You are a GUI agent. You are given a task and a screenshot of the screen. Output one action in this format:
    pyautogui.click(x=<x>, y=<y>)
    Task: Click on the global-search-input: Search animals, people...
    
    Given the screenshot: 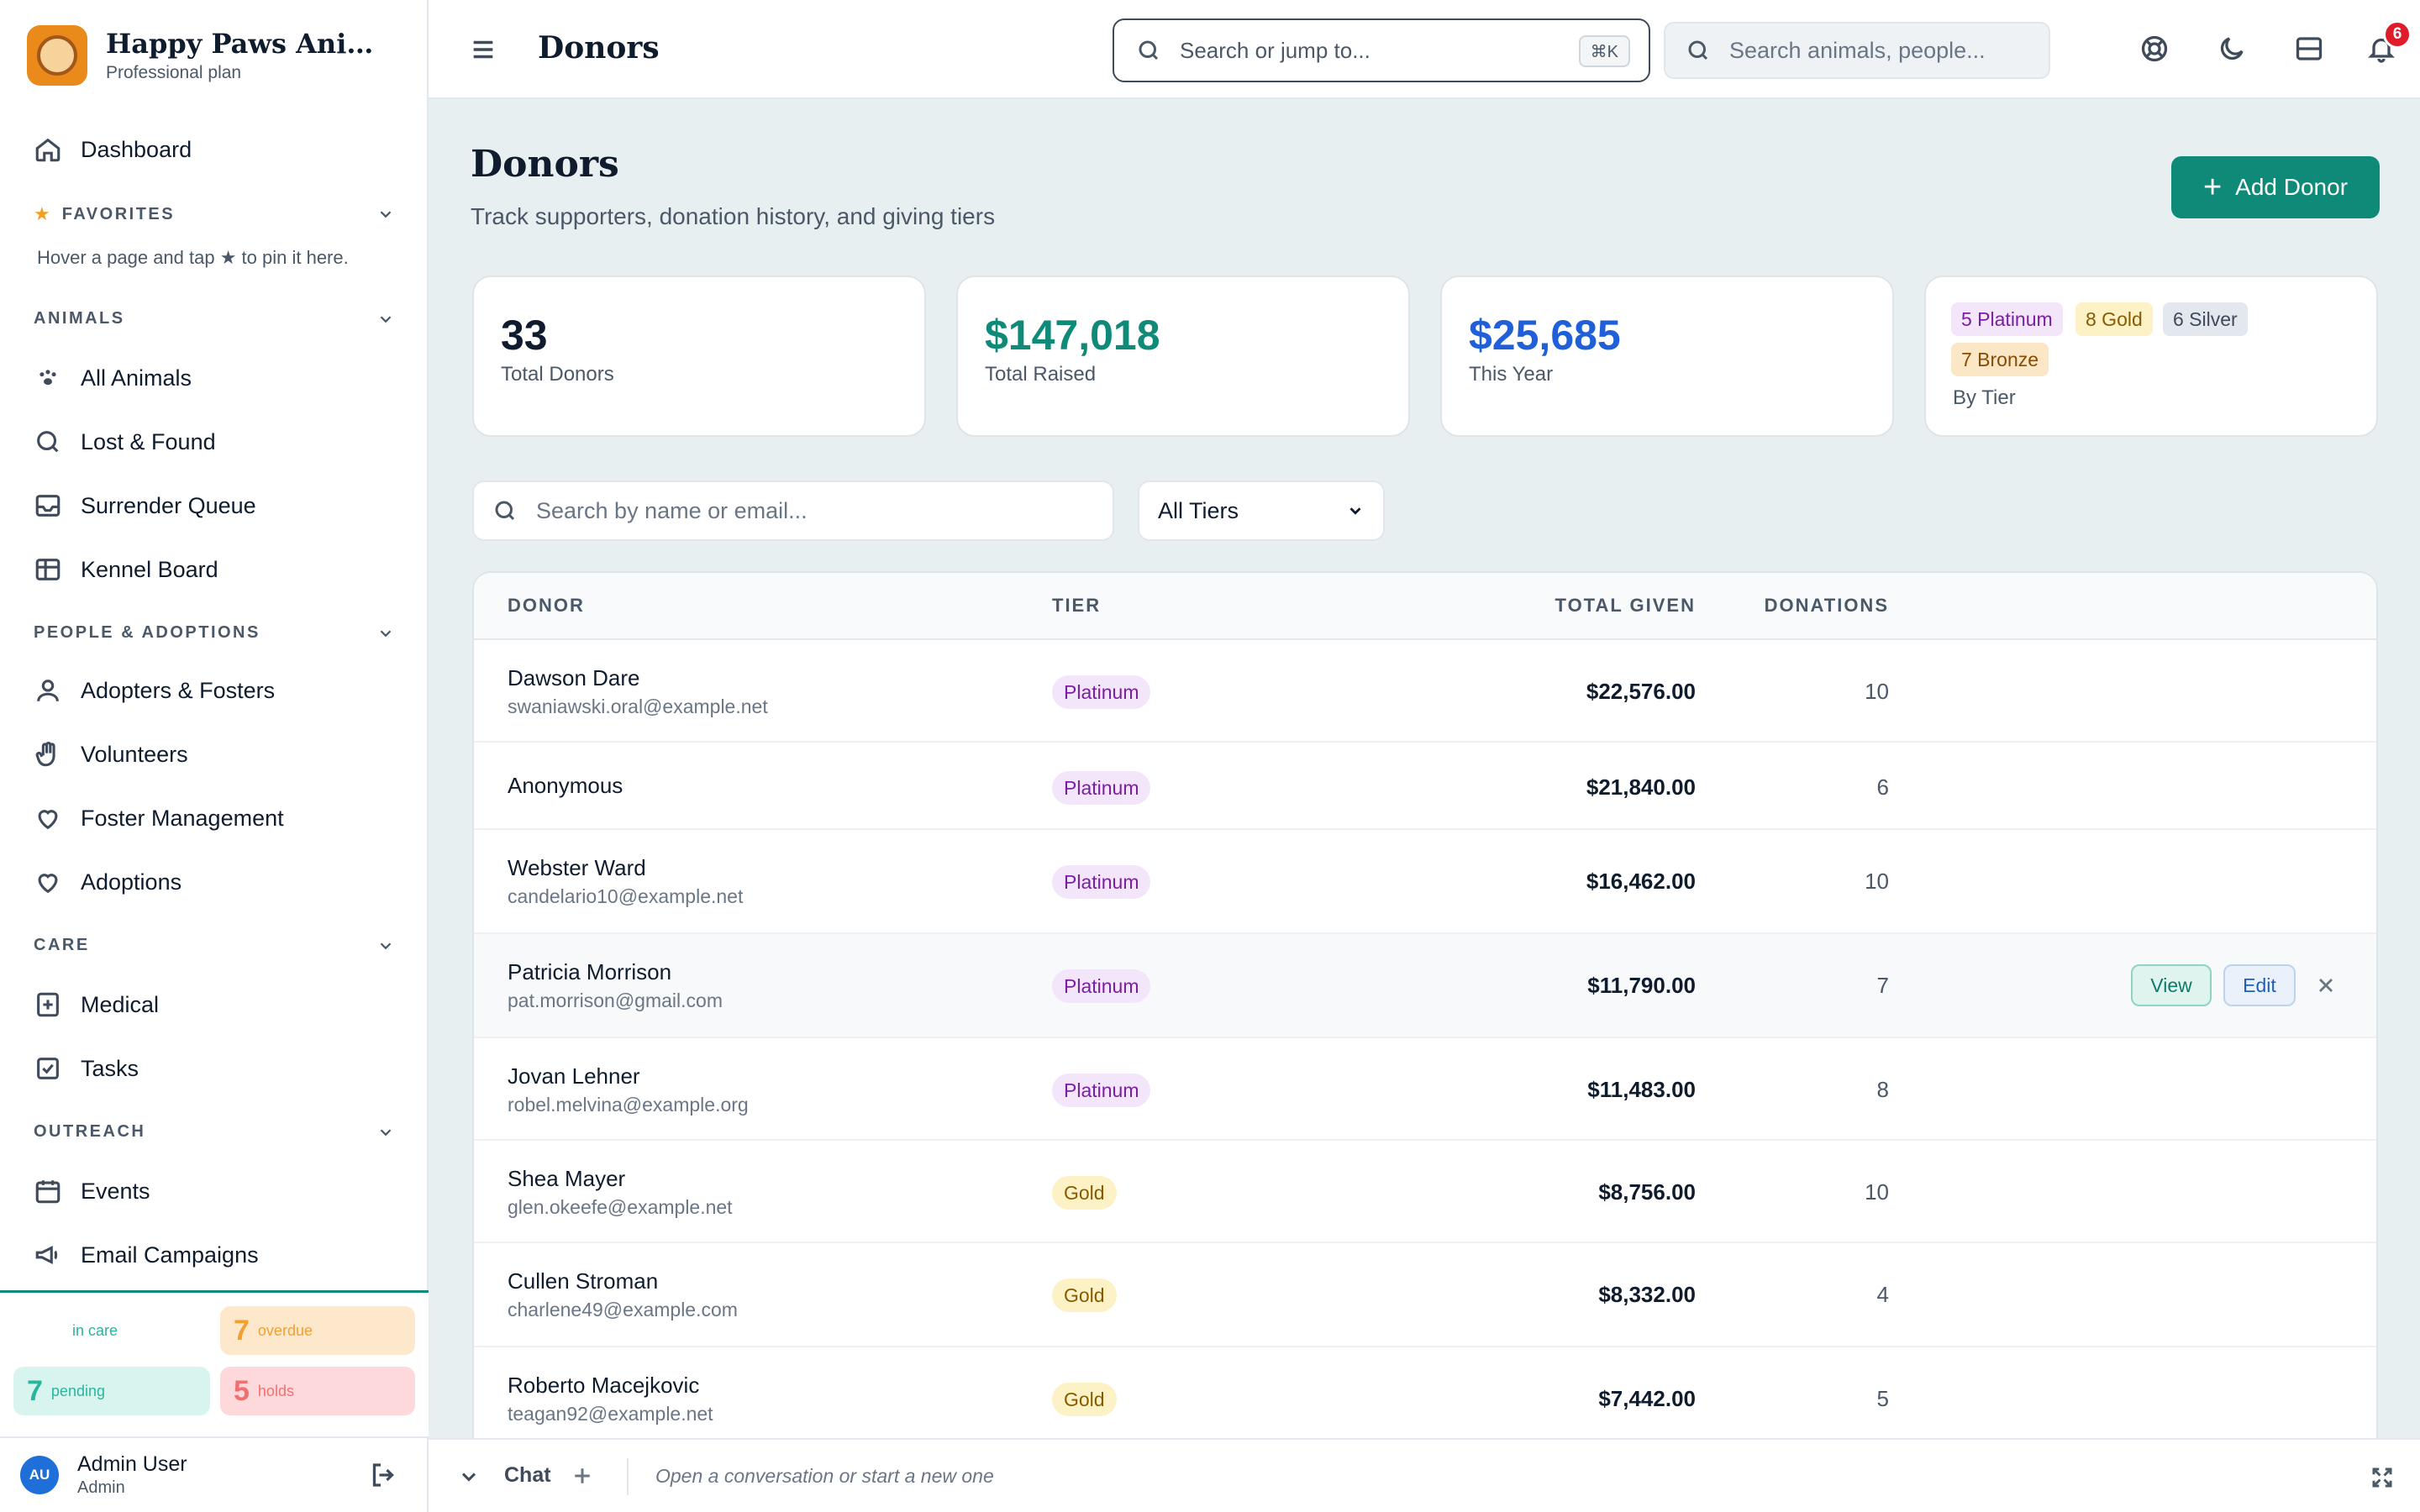 What is the action you would take?
    pyautogui.click(x=1857, y=50)
    